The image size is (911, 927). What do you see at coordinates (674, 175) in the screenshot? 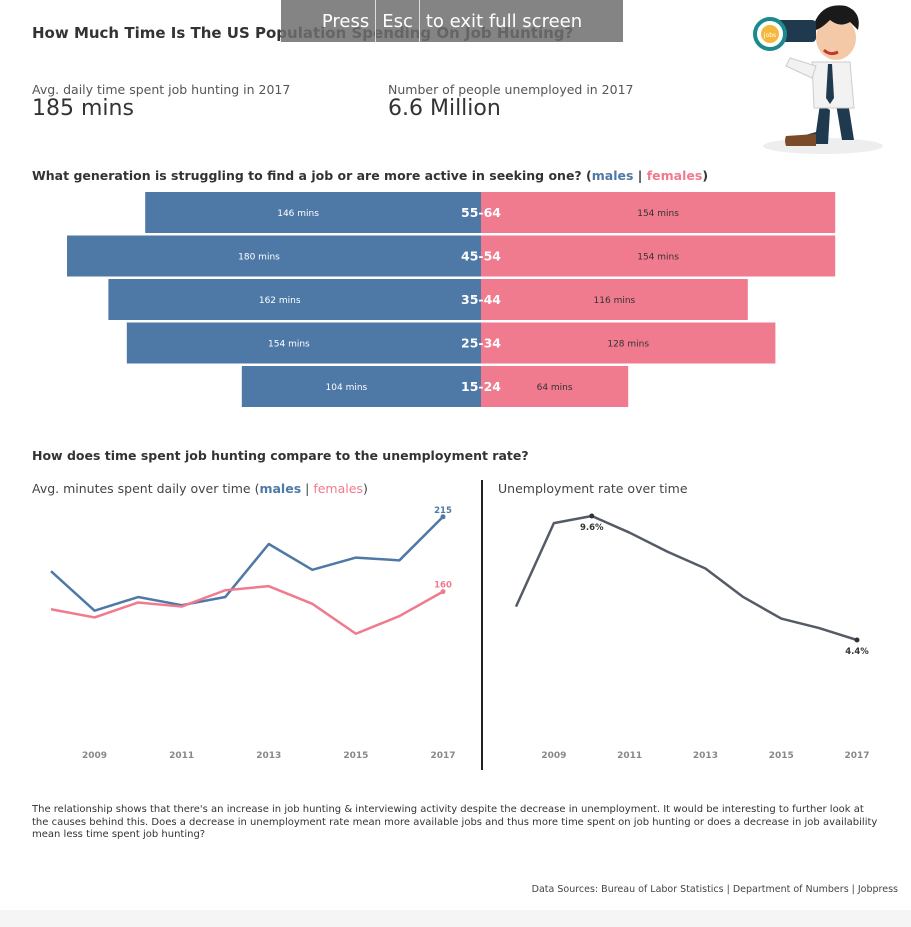
I see `legend-females: females` at bounding box center [674, 175].